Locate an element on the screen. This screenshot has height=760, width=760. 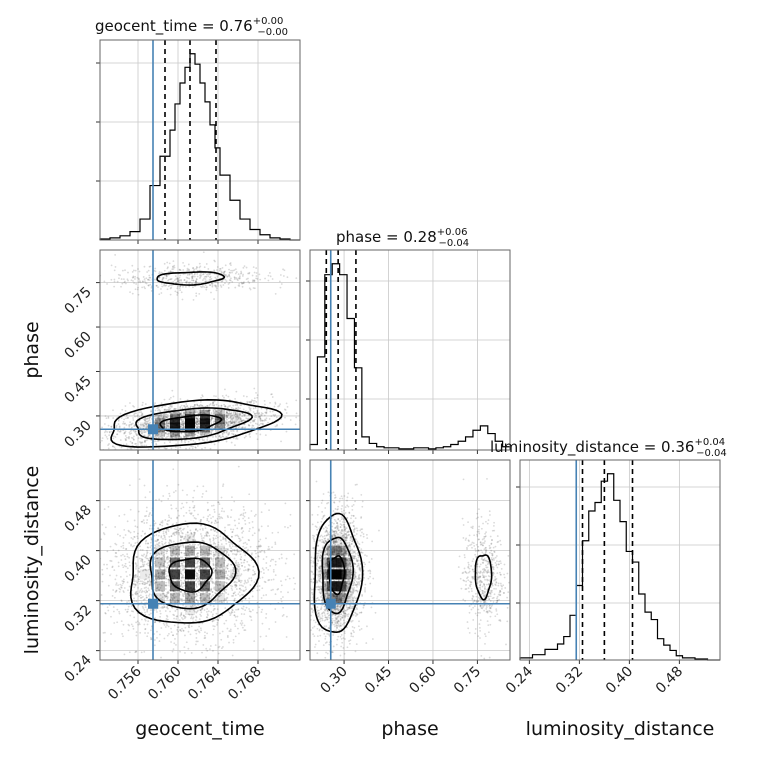
density-cell is located at coordinates (175, 419).